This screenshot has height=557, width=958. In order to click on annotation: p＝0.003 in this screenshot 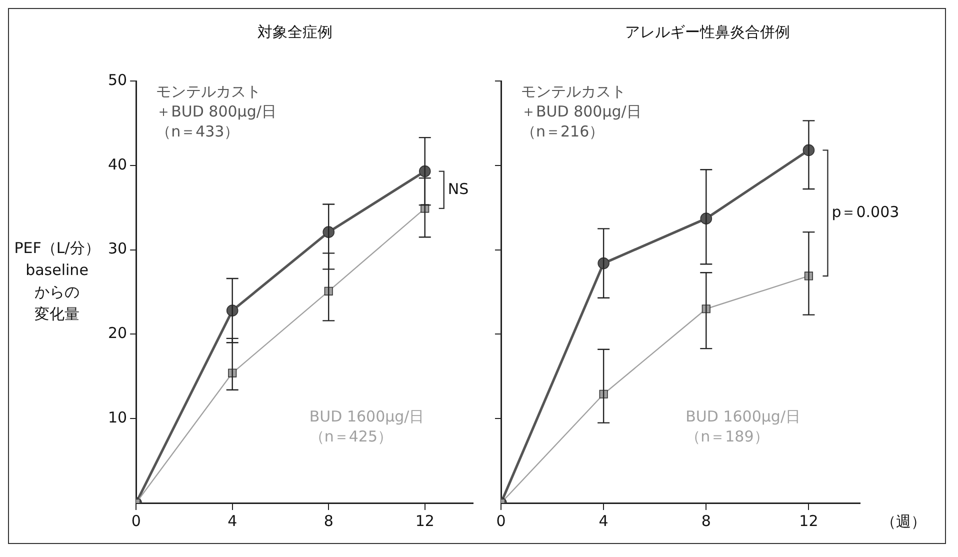, I will do `click(866, 211)`.